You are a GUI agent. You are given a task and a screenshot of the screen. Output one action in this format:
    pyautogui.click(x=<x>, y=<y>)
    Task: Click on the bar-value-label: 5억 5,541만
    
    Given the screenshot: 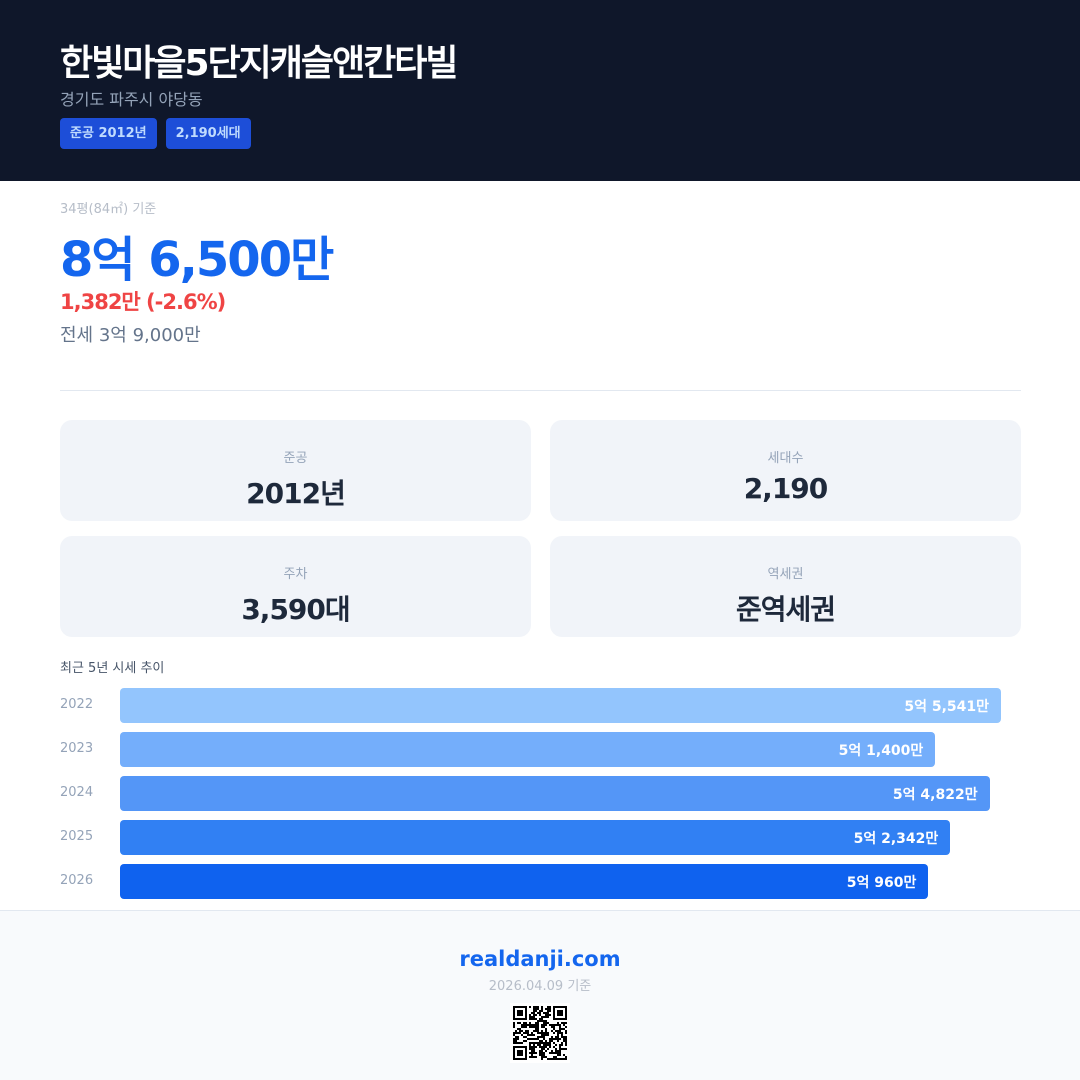 What is the action you would take?
    pyautogui.click(x=946, y=707)
    